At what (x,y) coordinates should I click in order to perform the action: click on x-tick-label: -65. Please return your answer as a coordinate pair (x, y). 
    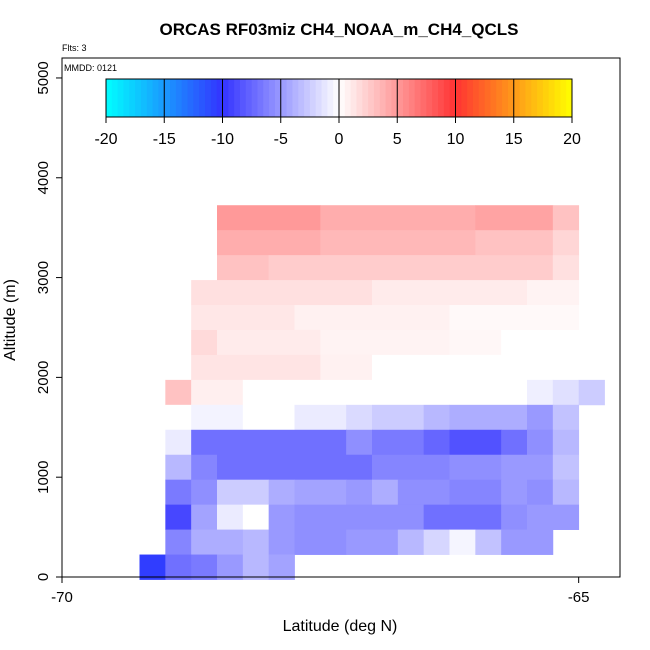
    Looking at the image, I should click on (579, 597).